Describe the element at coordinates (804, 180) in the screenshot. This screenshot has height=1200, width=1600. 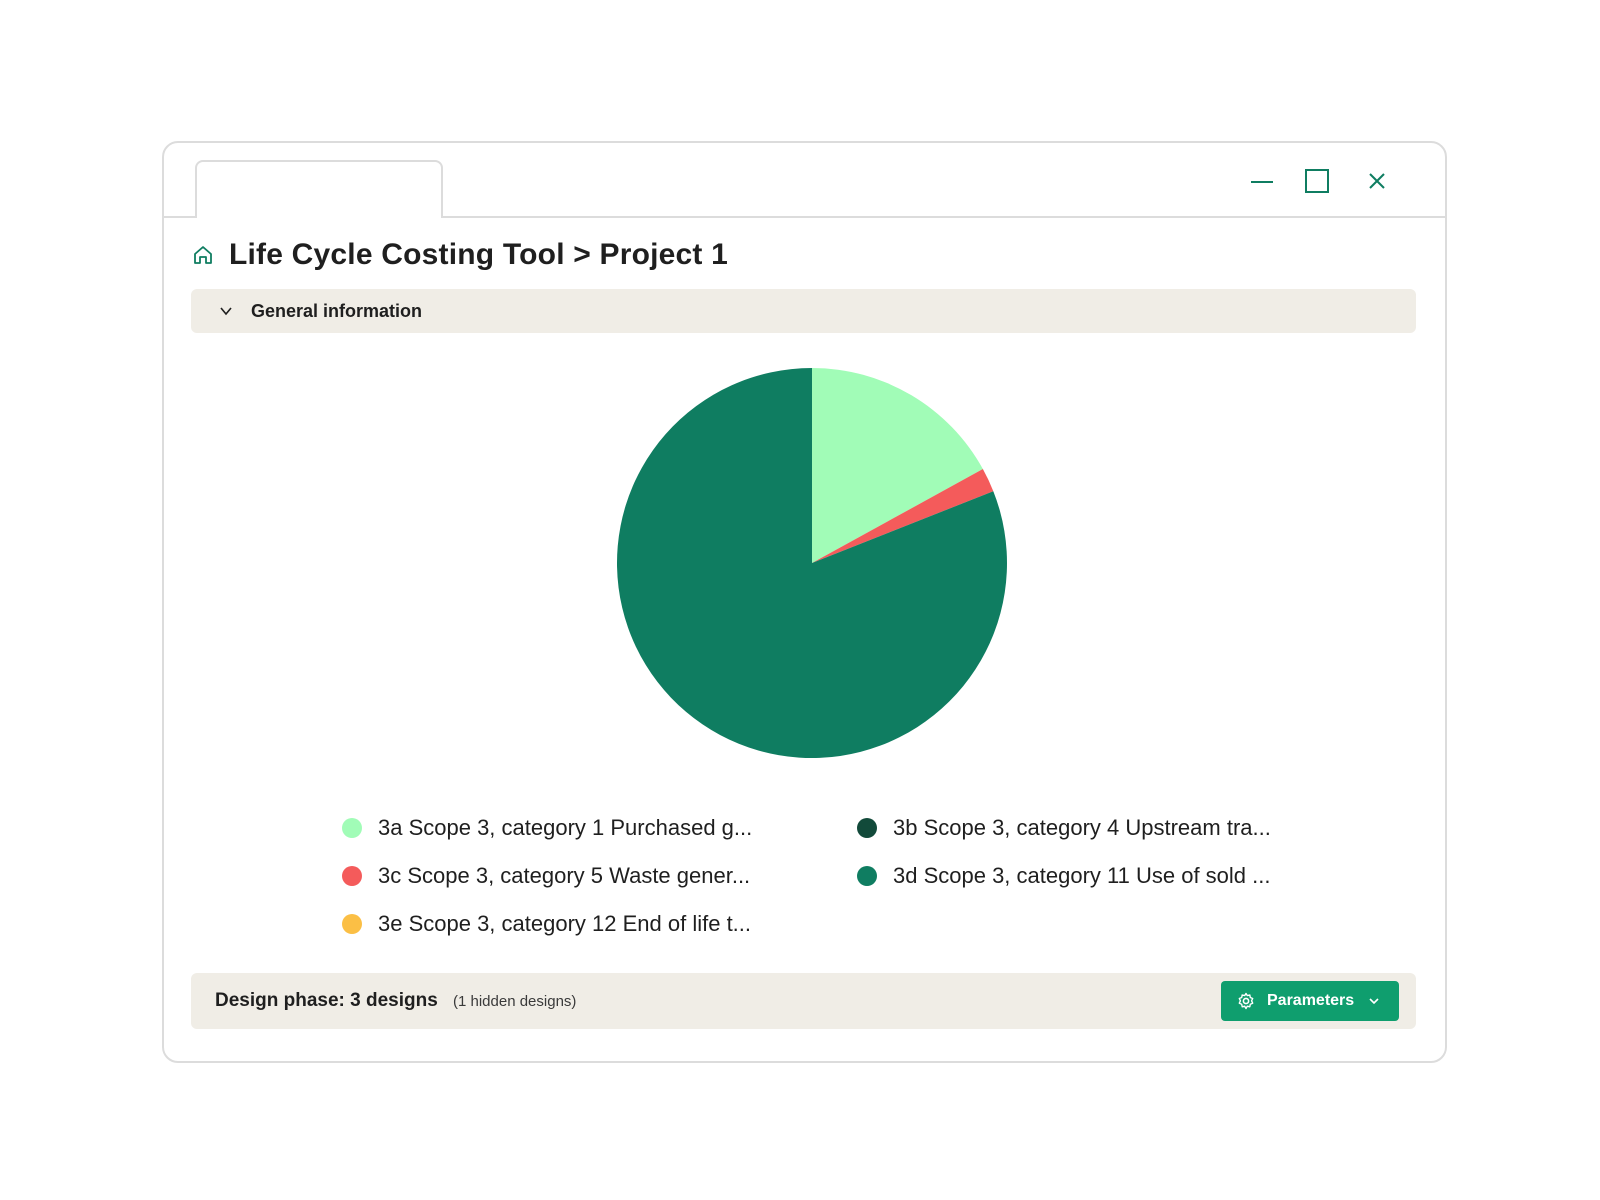
I see `title-bar` at that location.